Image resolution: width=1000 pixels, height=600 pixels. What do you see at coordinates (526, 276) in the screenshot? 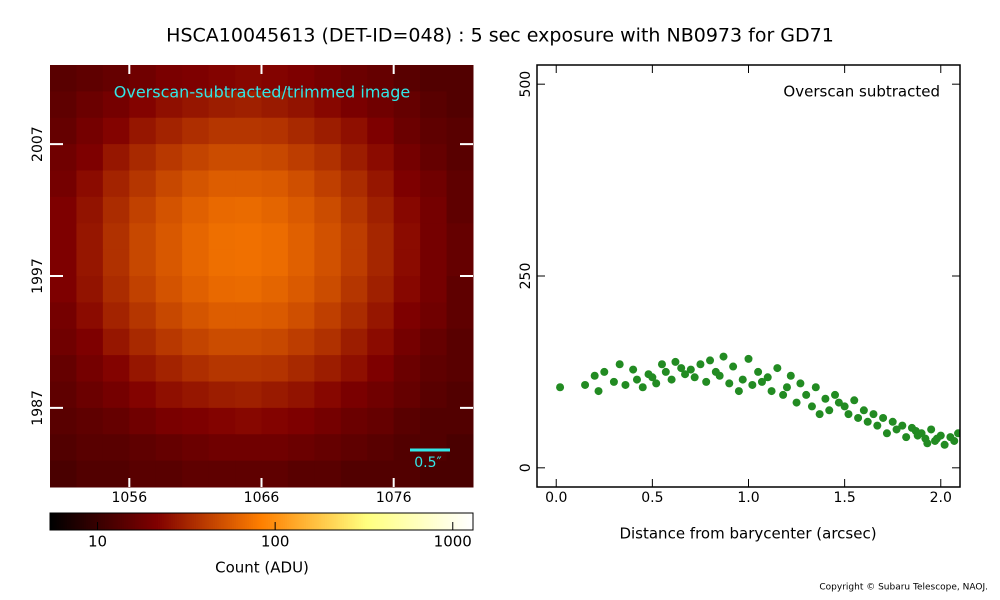
I see `y-tick-label: 250` at bounding box center [526, 276].